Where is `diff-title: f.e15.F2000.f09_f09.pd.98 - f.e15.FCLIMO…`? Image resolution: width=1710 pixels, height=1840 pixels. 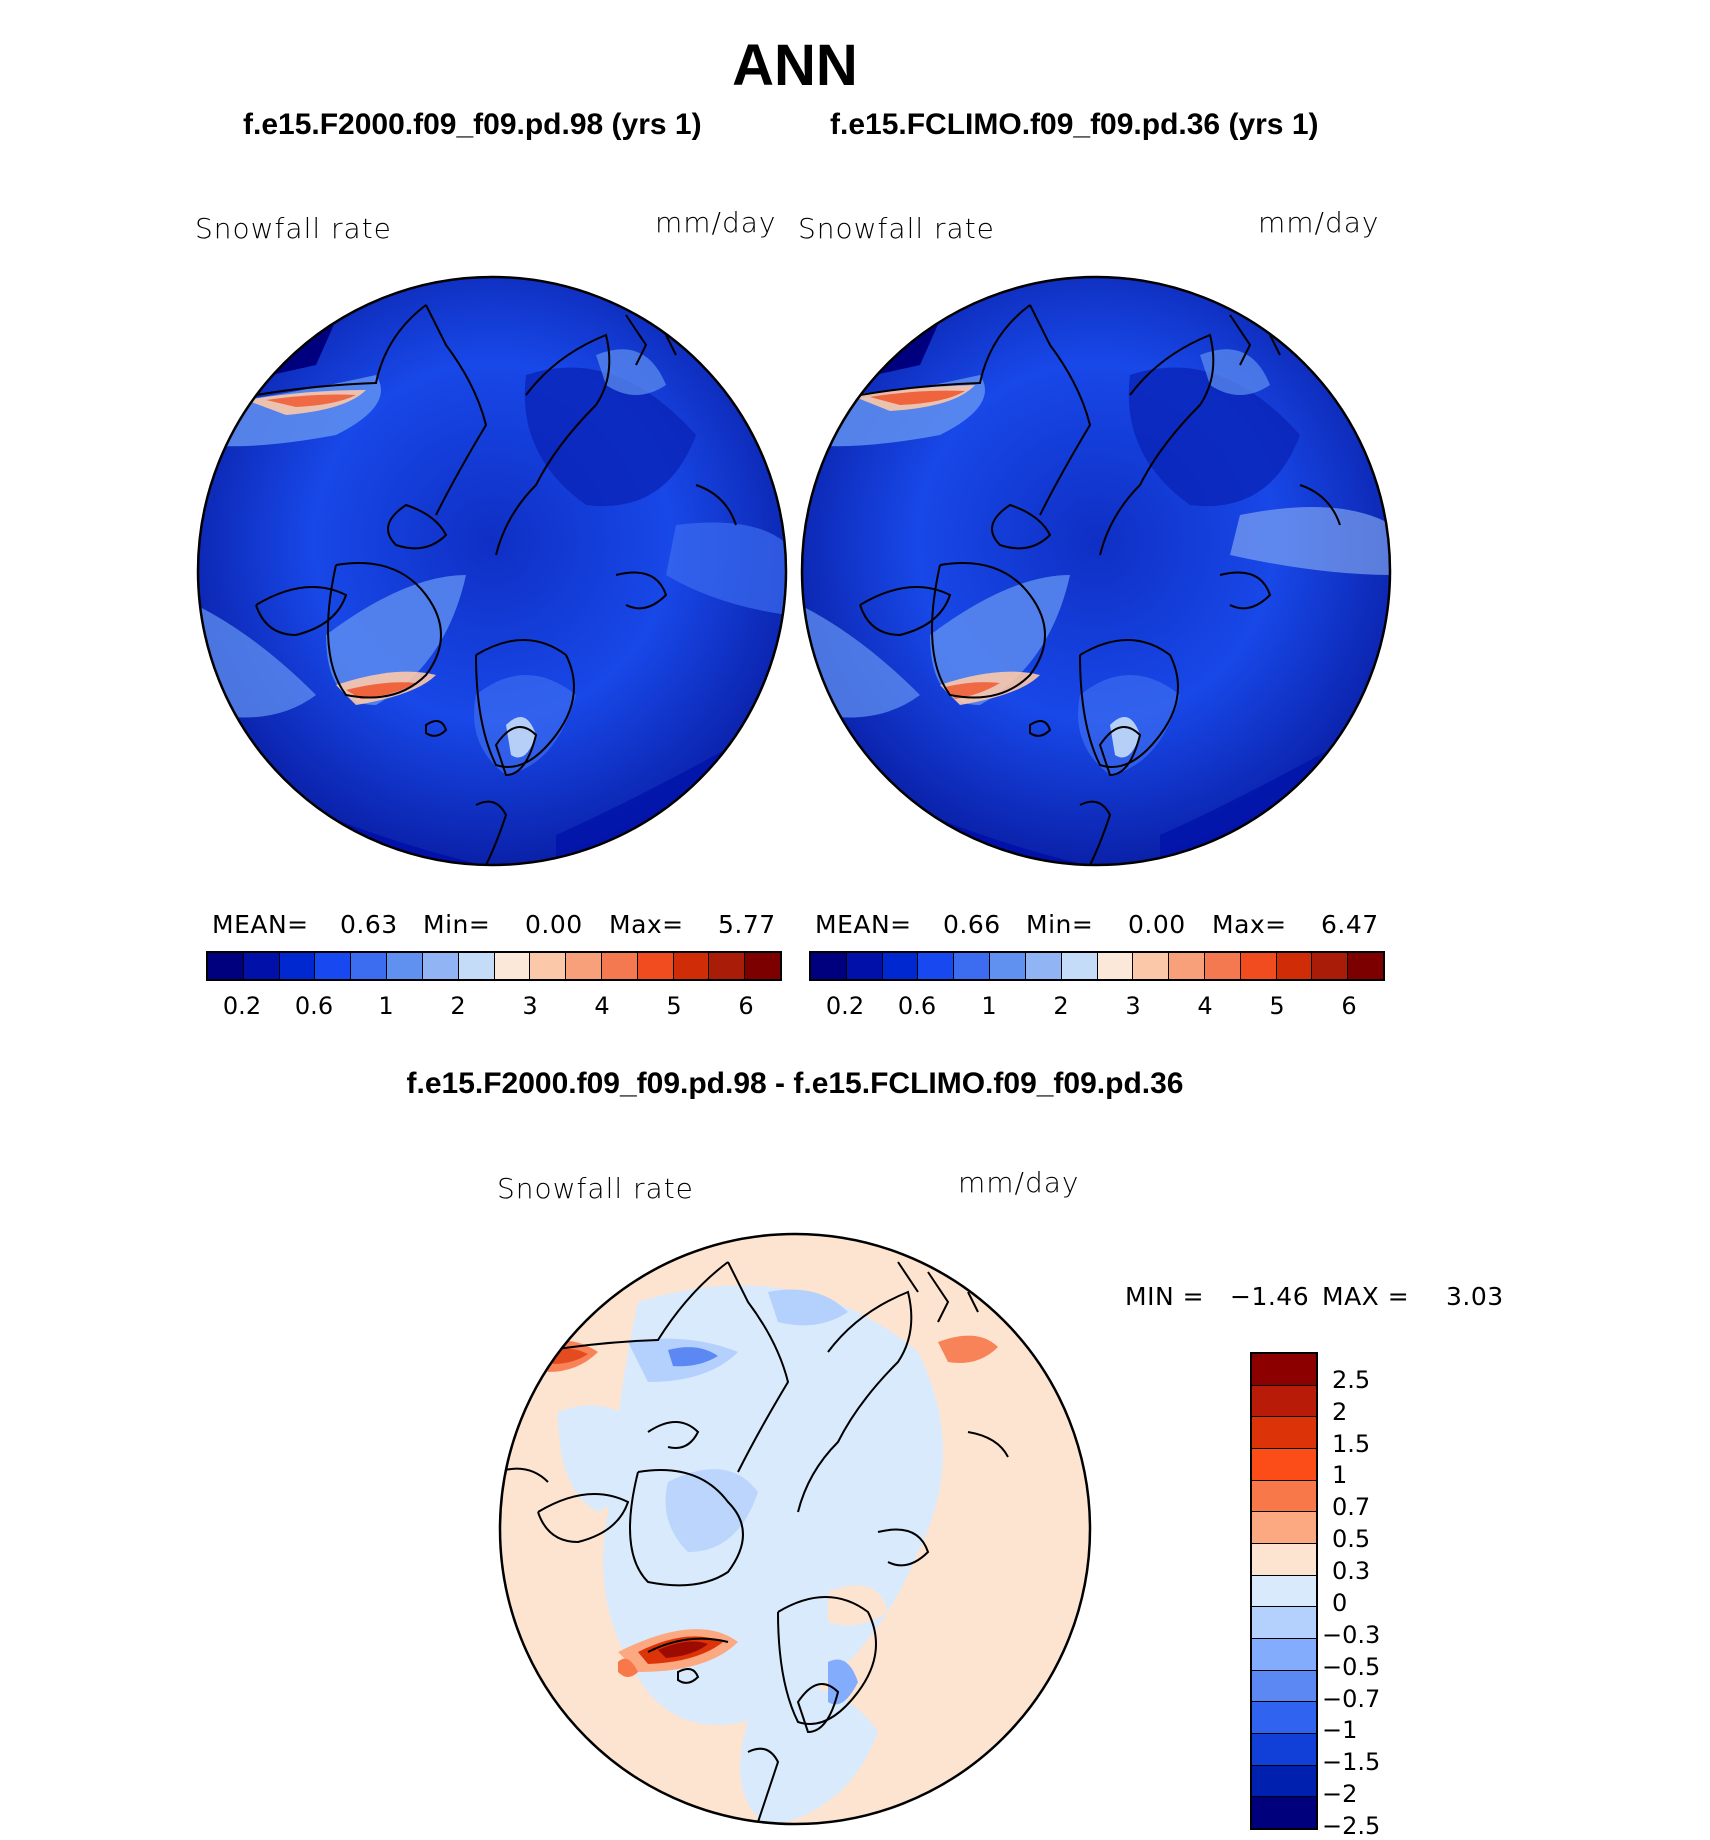
diff-title: f.e15.F2000.f09_f09.pd.98 - f.e15.FCLIMO… is located at coordinates (795, 1083).